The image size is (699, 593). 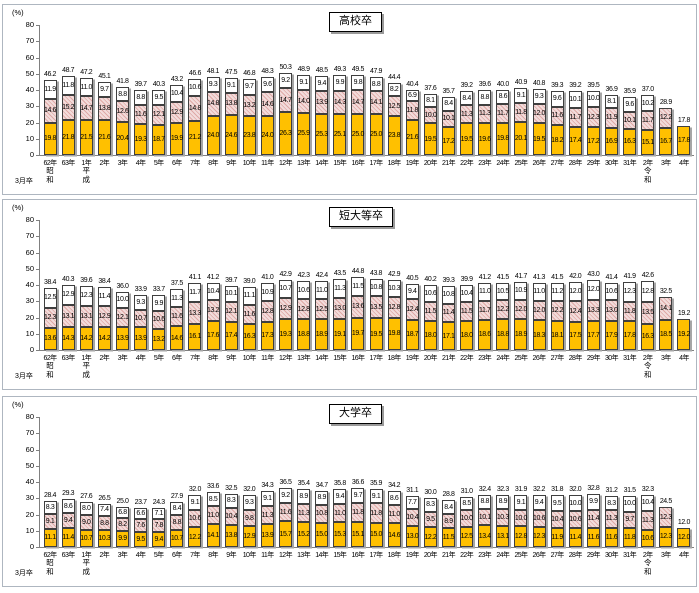 I want to click on x-axis-label: 31年, so click(x=630, y=358).